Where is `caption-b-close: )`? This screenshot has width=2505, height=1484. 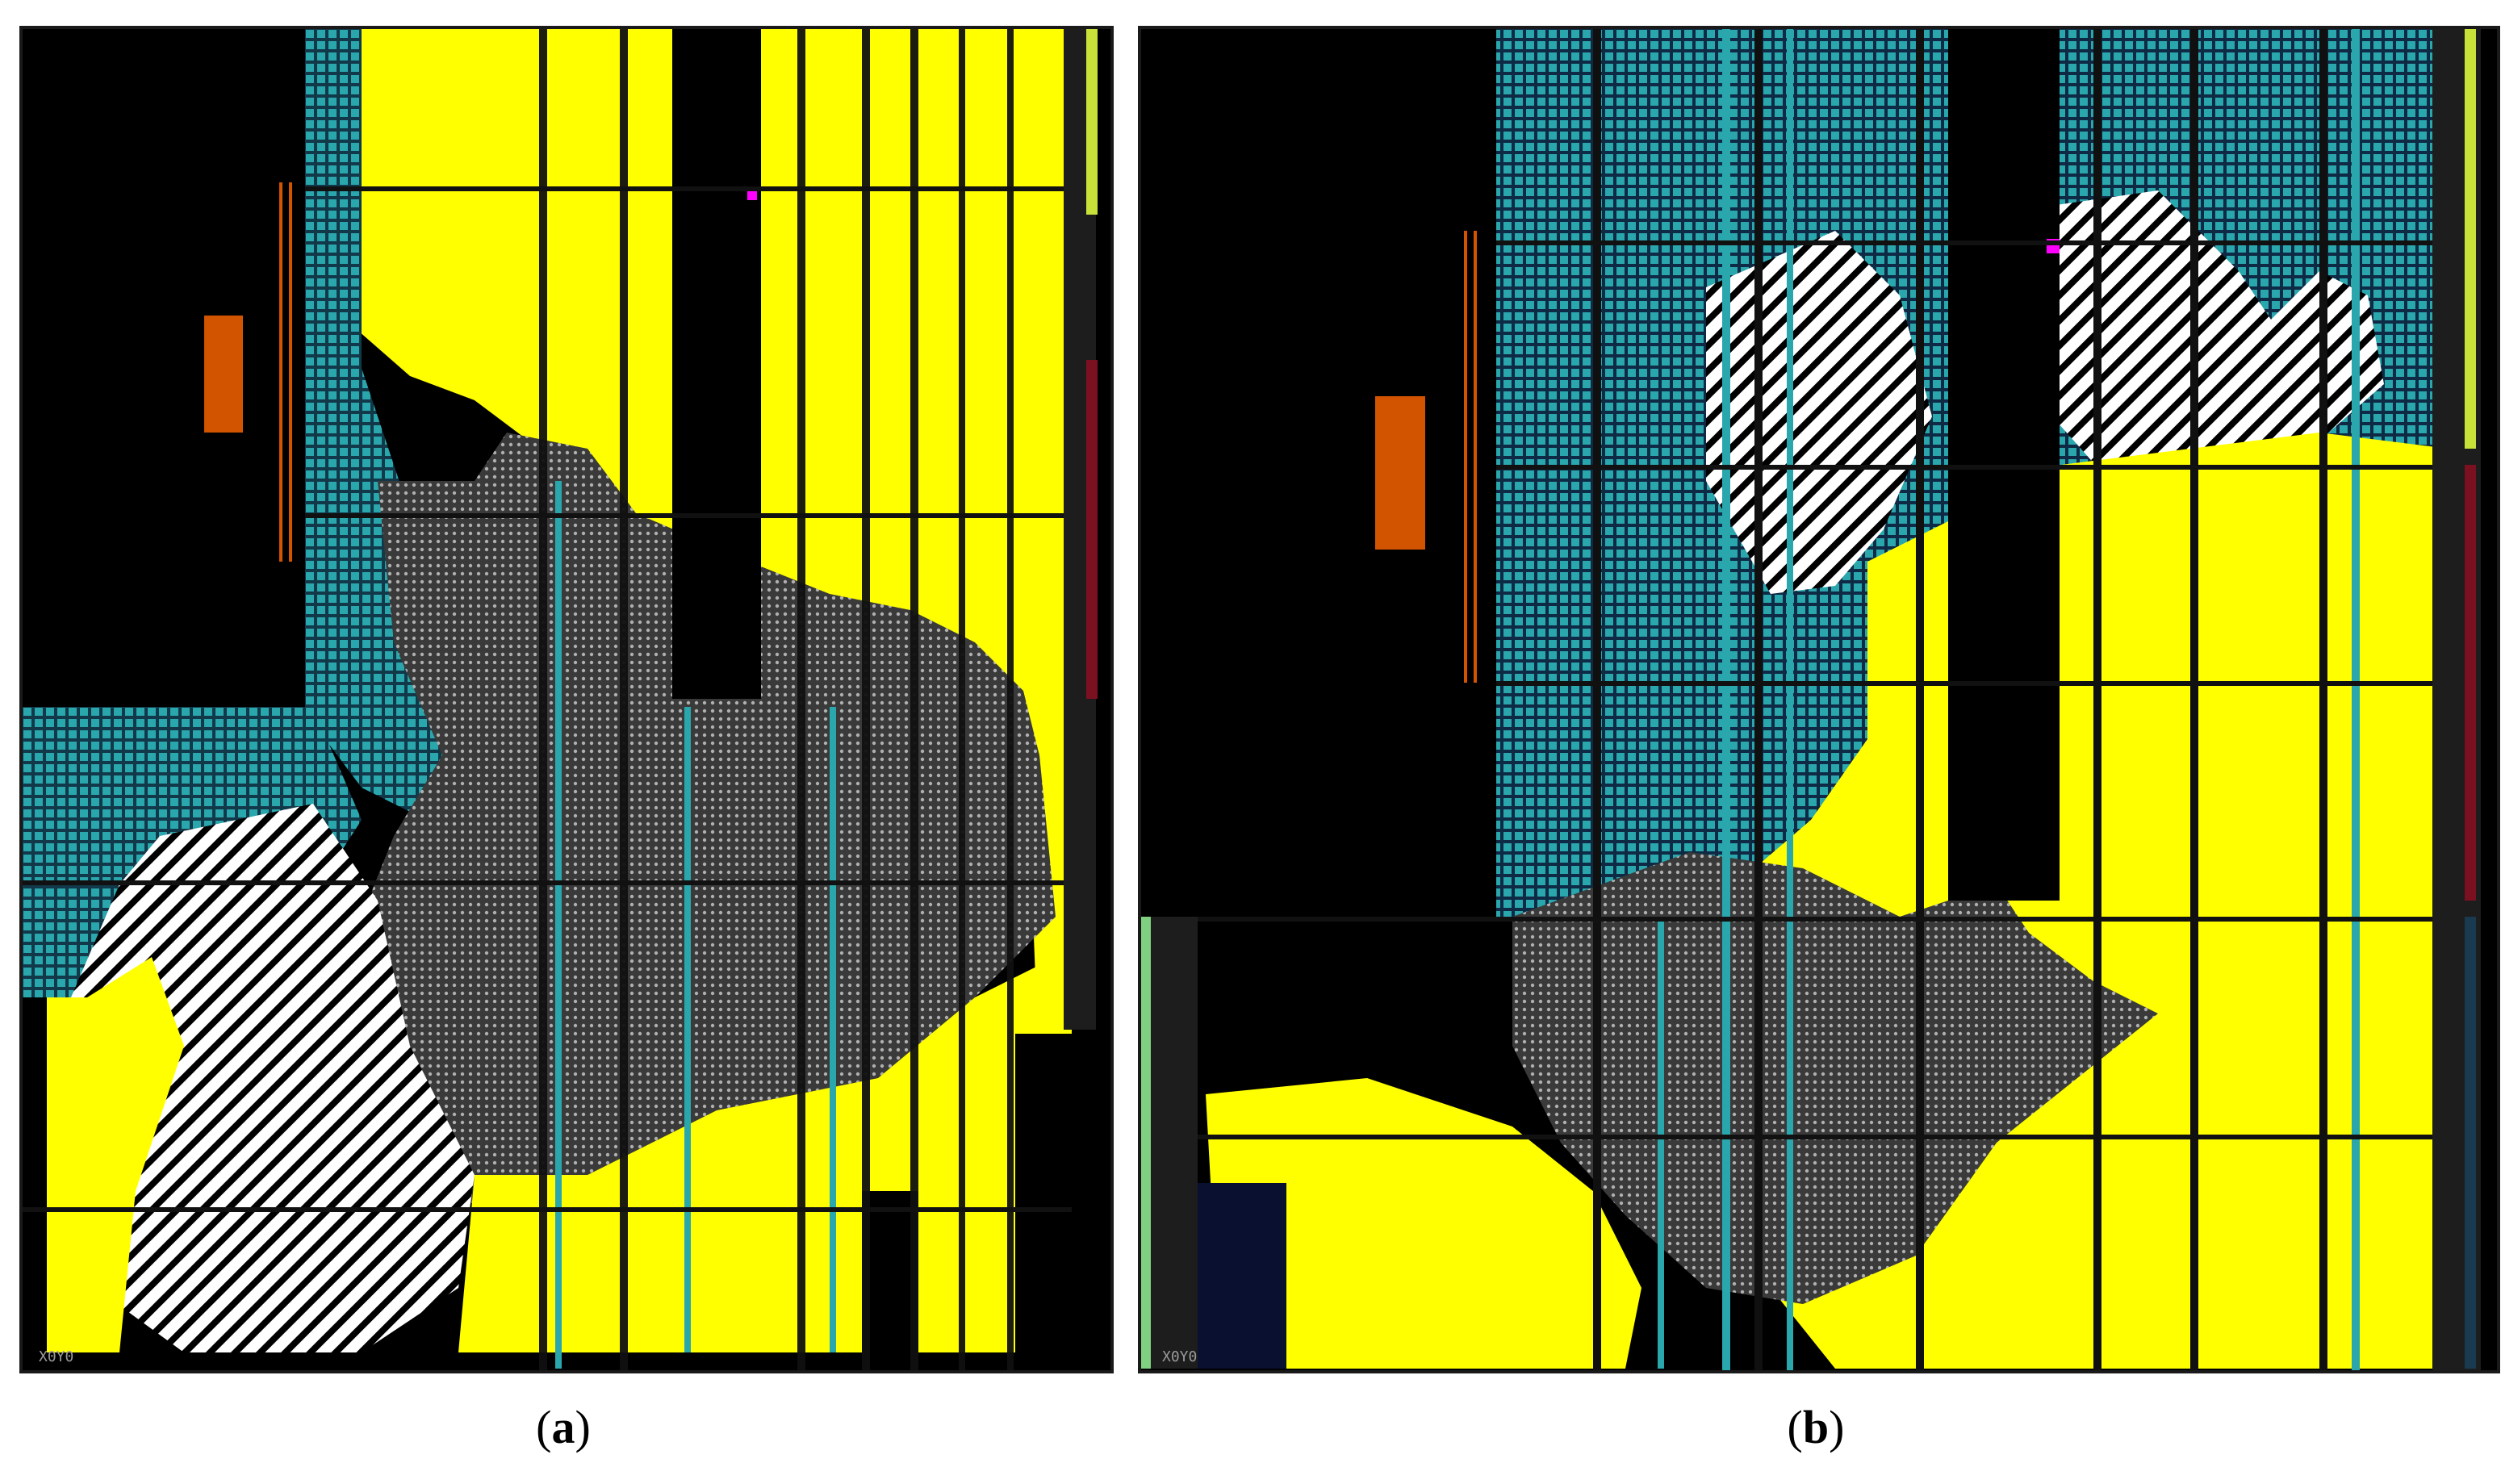 caption-b-close: ) is located at coordinates (1837, 1427).